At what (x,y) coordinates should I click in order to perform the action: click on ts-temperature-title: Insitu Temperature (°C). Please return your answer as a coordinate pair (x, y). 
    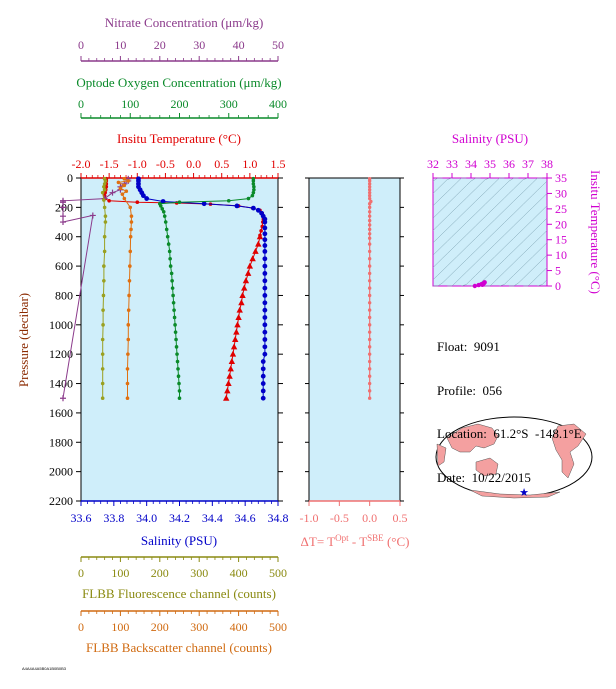
    Looking at the image, I should click on (595, 232).